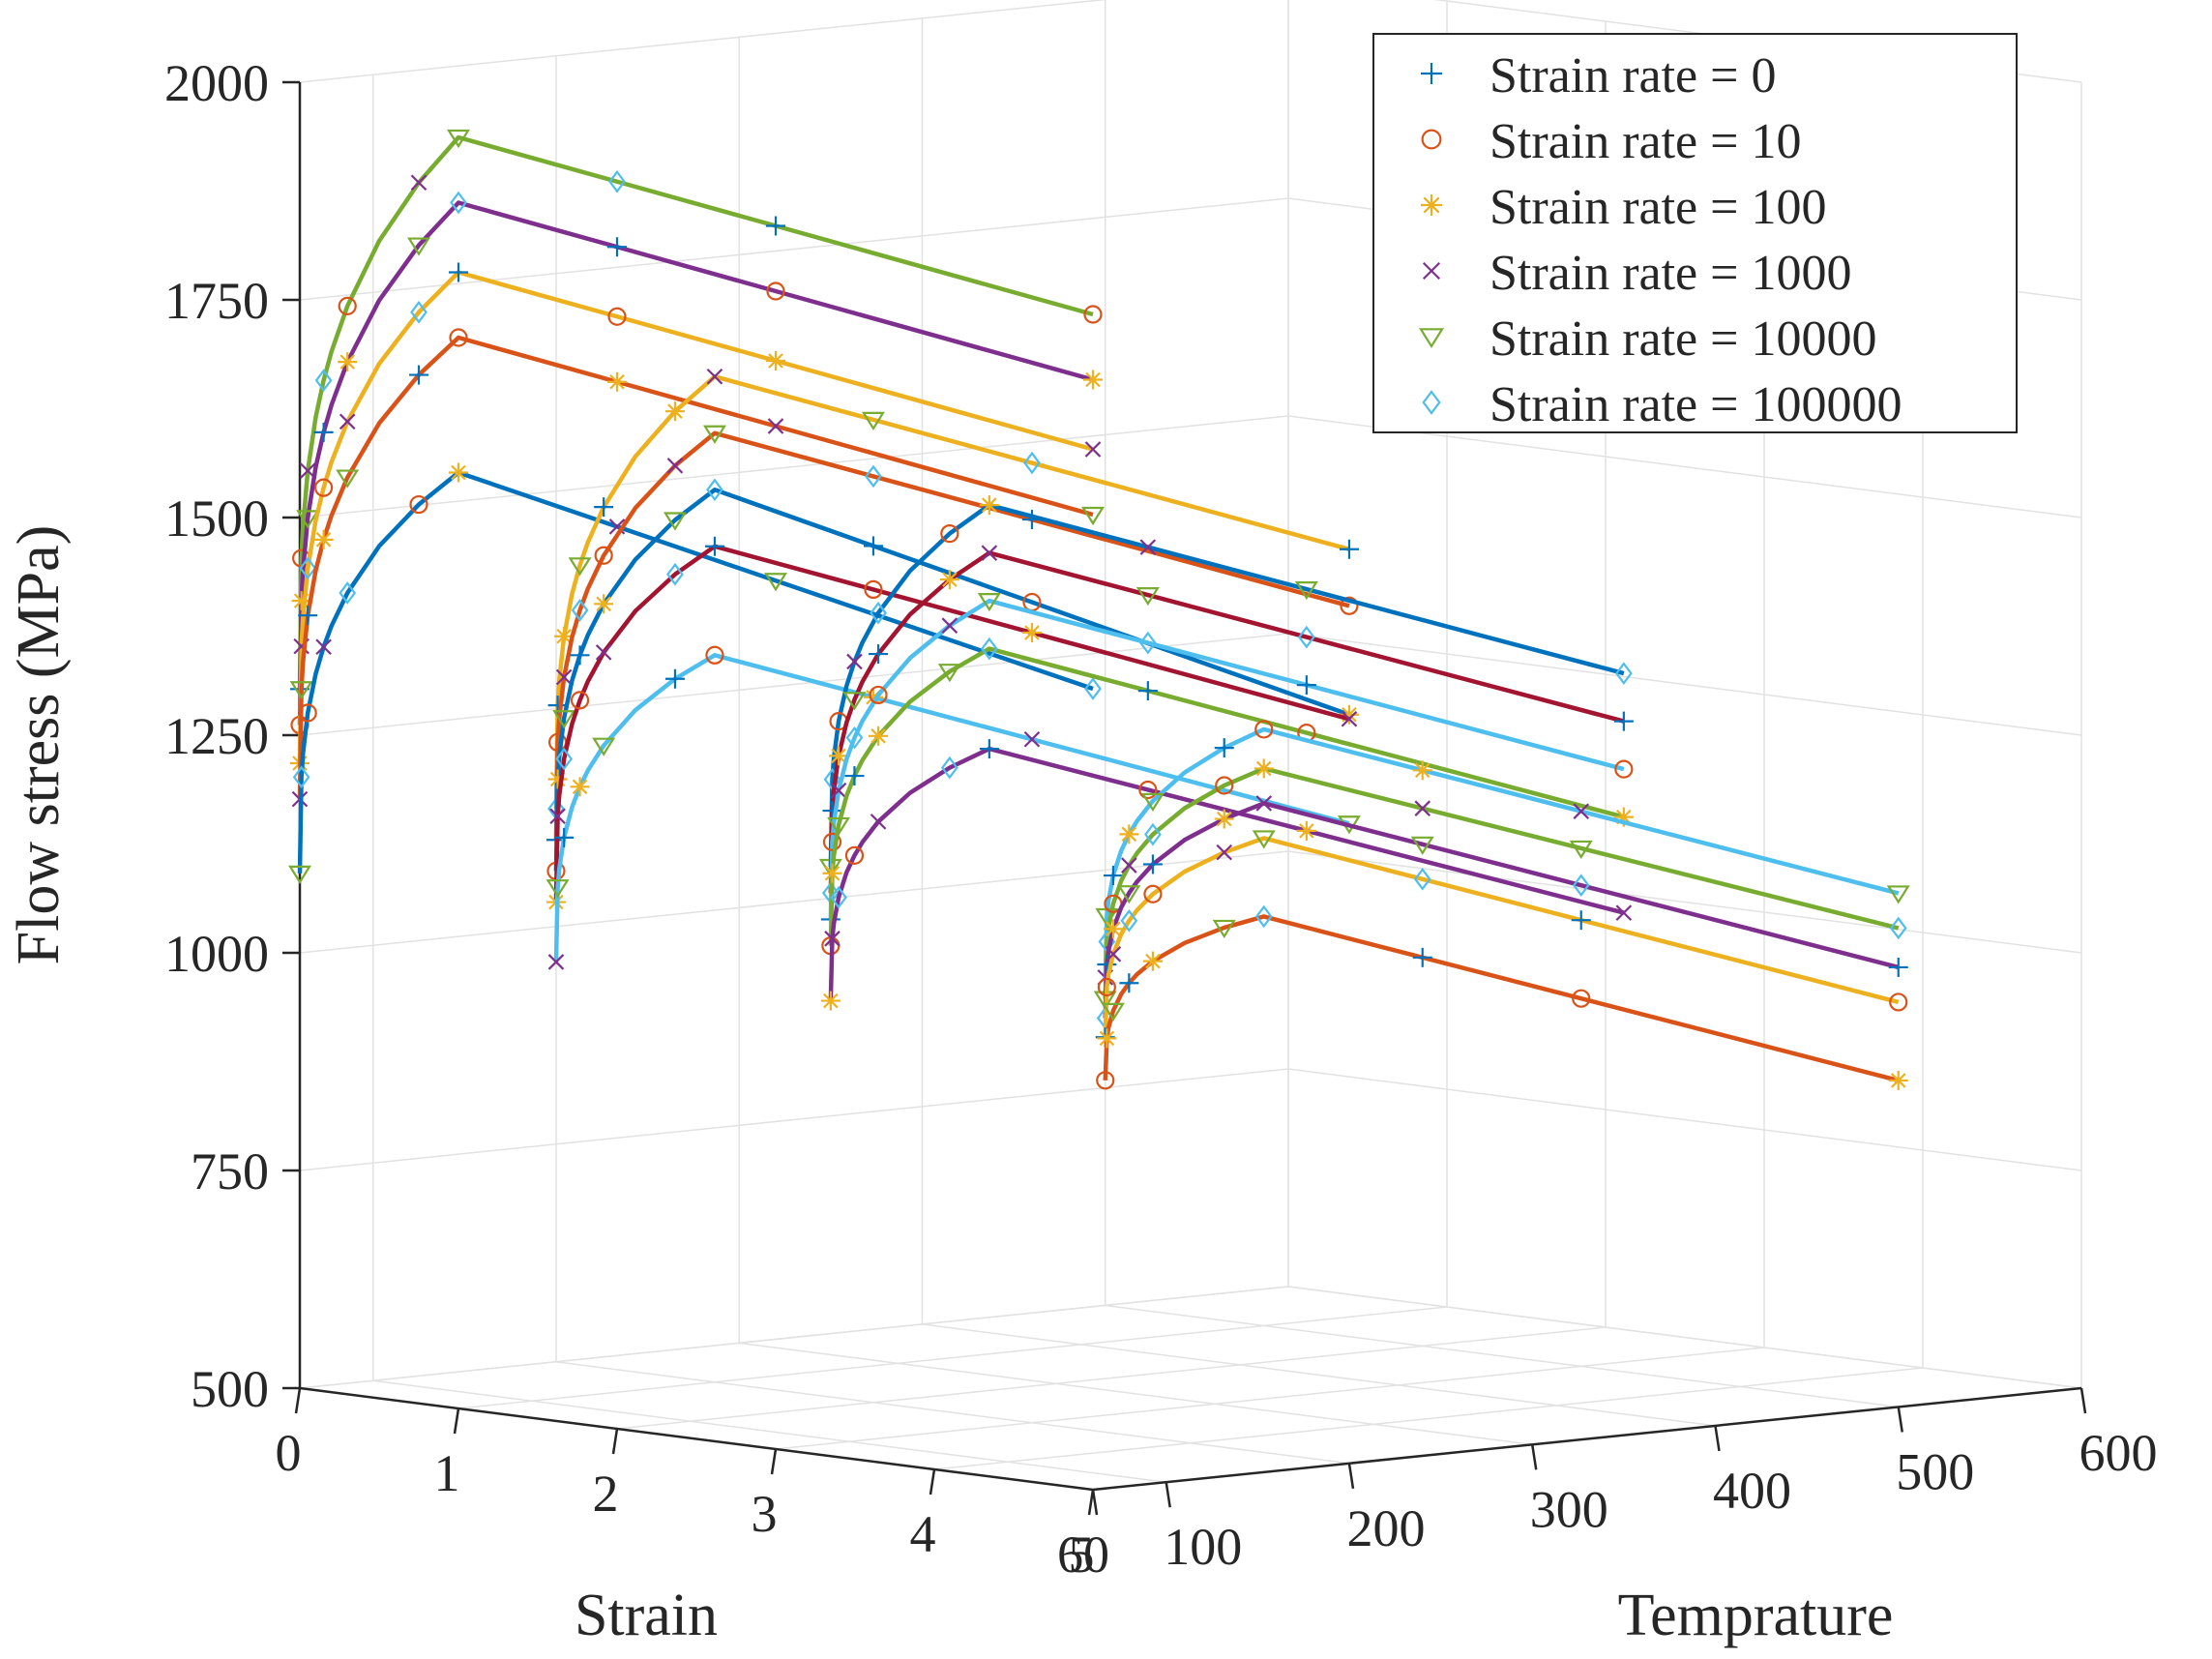 Image resolution: width=2212 pixels, height=1659 pixels. Describe the element at coordinates (230, 1389) in the screenshot. I see `z-tick-label: 500` at that location.